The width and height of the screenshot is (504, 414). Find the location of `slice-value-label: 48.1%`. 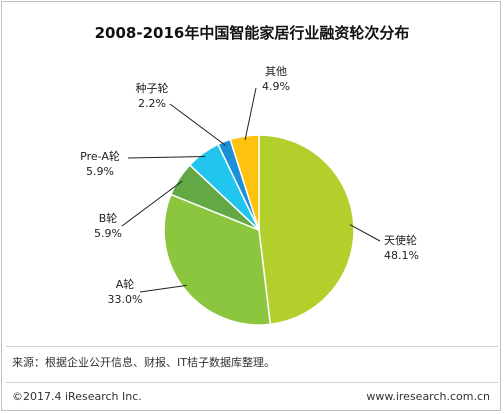

slice-value-label: 48.1% is located at coordinates (401, 255).